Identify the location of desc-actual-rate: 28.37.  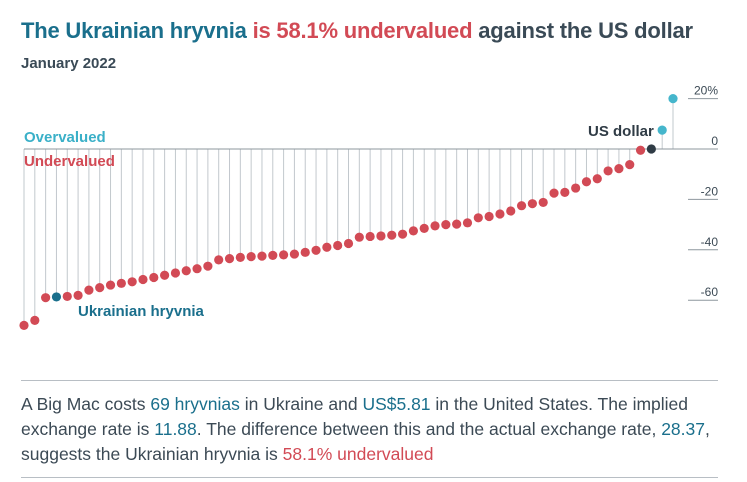
(683, 429).